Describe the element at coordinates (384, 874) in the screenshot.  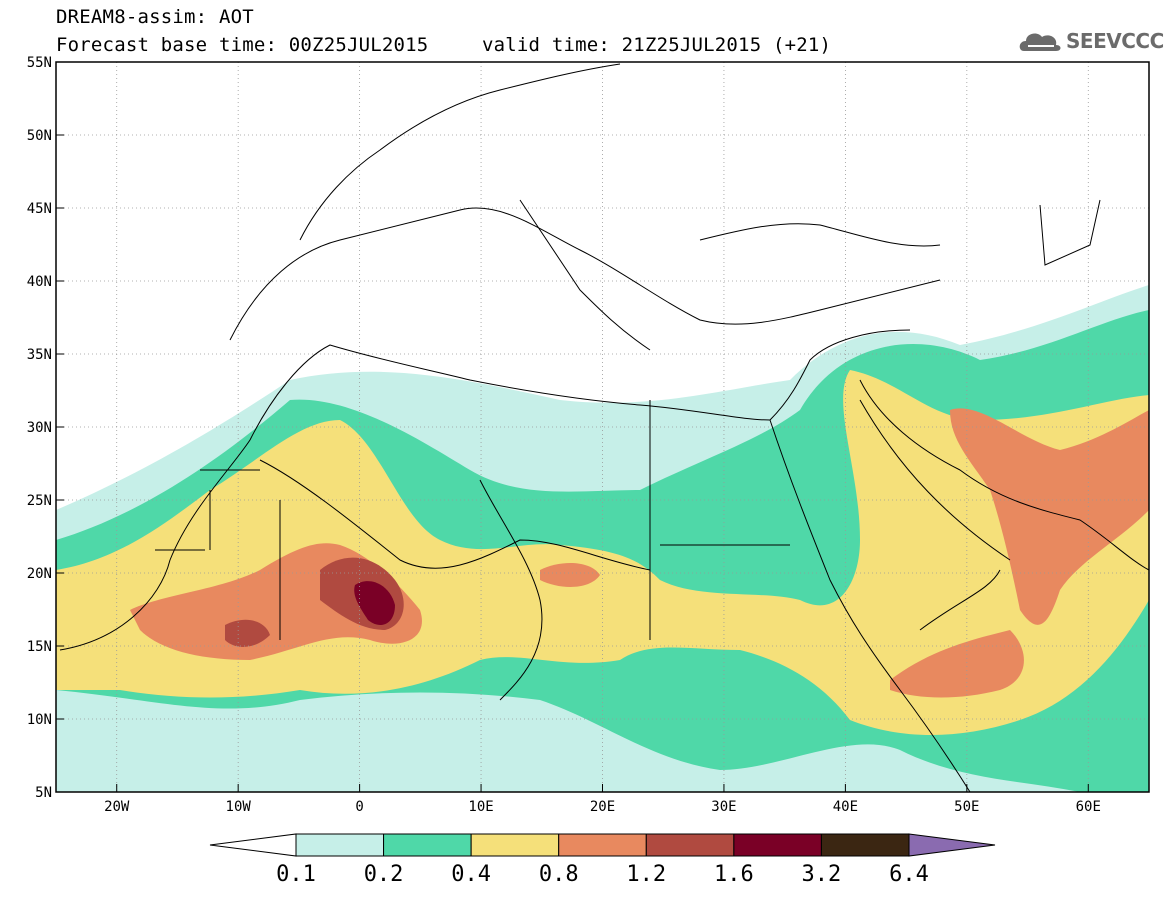
I see `colorbar-label: 0.2` at that location.